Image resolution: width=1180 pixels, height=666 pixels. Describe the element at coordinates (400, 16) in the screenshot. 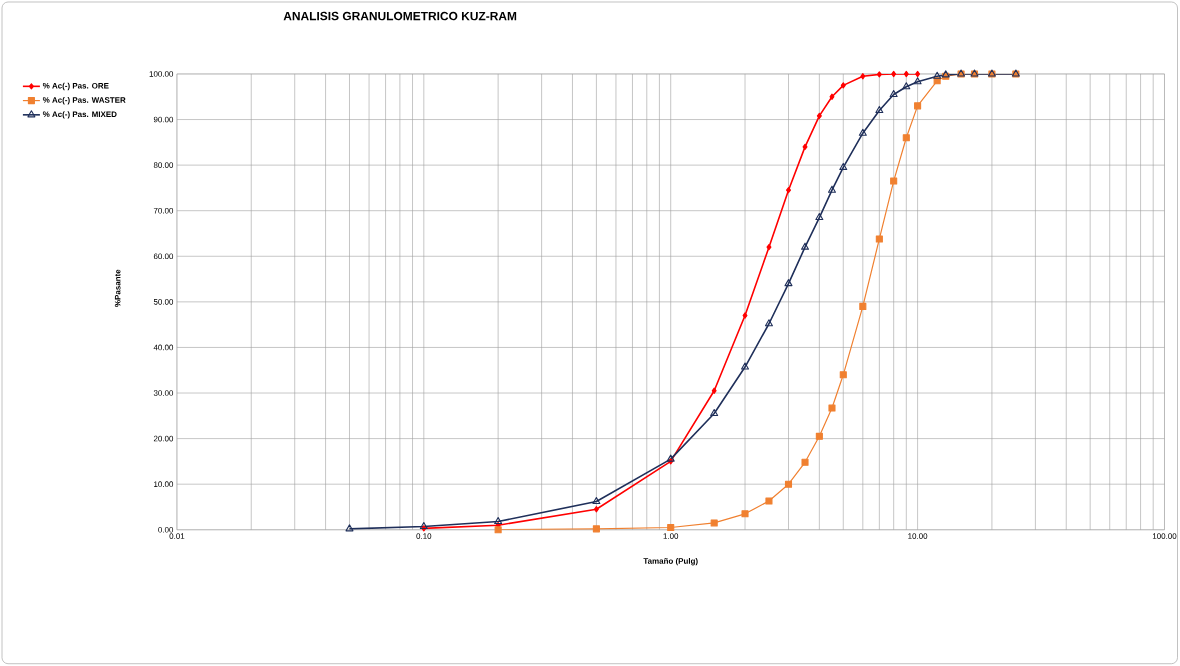

I see `chart-title: ANALISIS GRANULOMETRICO KUZ-RAM` at that location.